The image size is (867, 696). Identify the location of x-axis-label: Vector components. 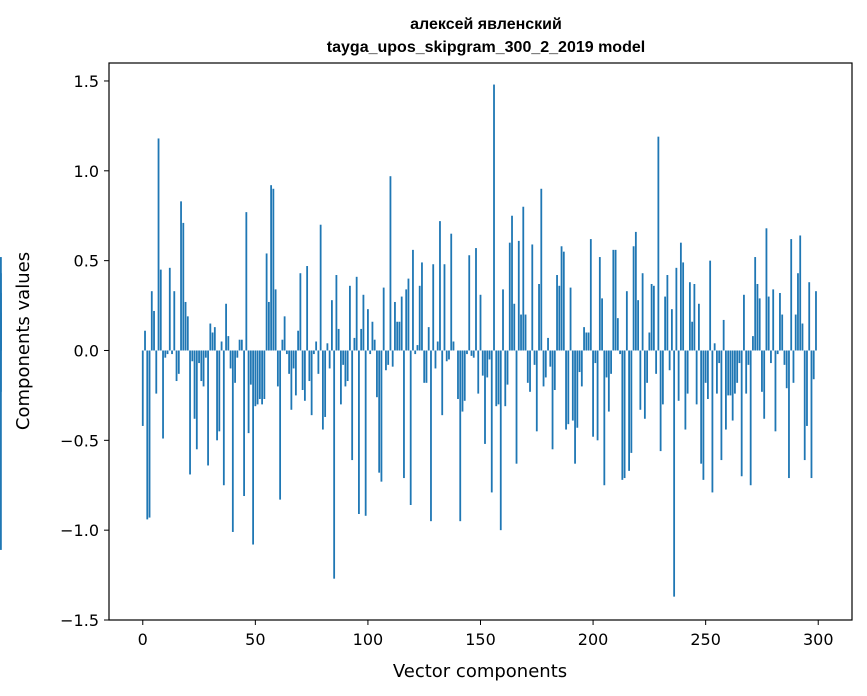
(480, 671).